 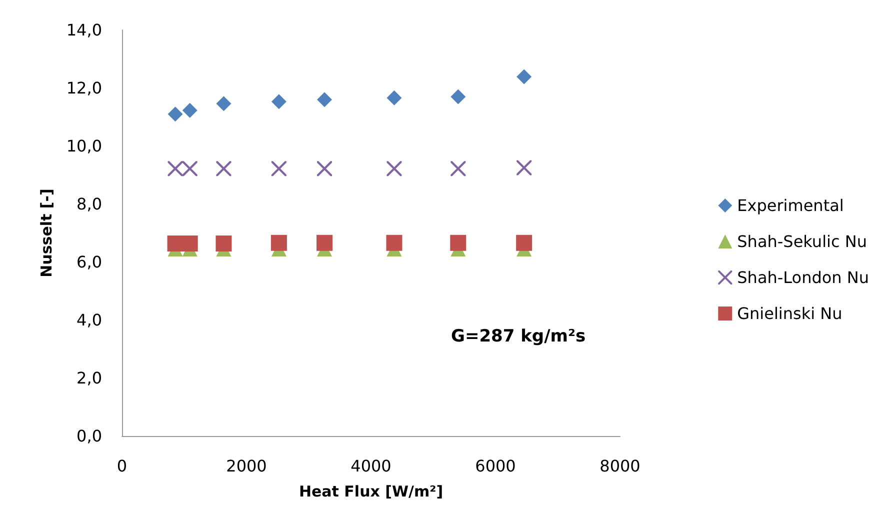 What do you see at coordinates (803, 277) in the screenshot?
I see `legend-label: Shah-London Nu` at bounding box center [803, 277].